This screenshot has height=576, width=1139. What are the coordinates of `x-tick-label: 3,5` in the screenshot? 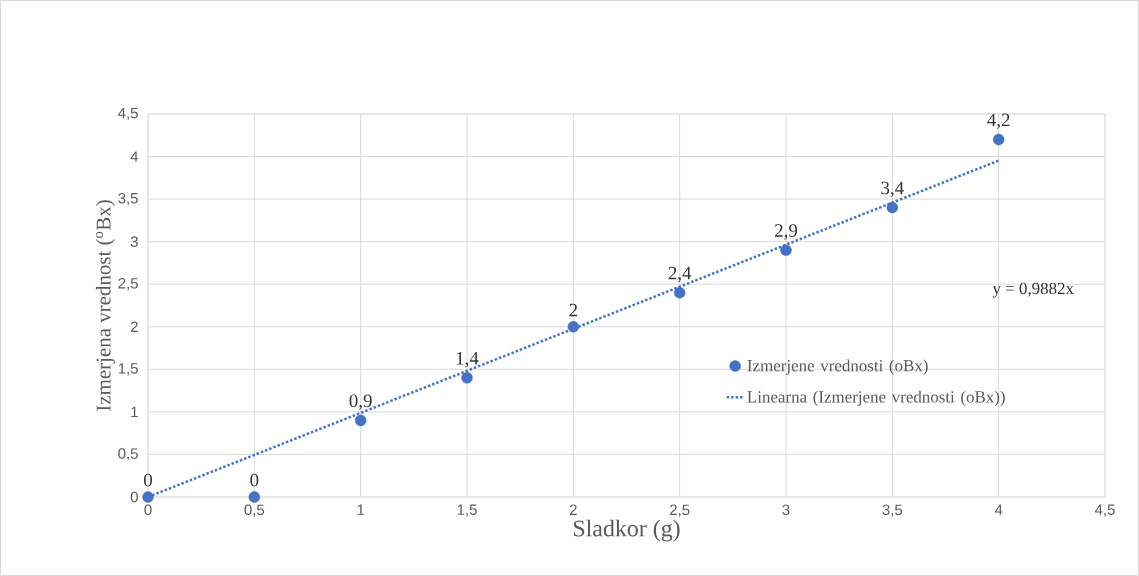 It's located at (892, 510).